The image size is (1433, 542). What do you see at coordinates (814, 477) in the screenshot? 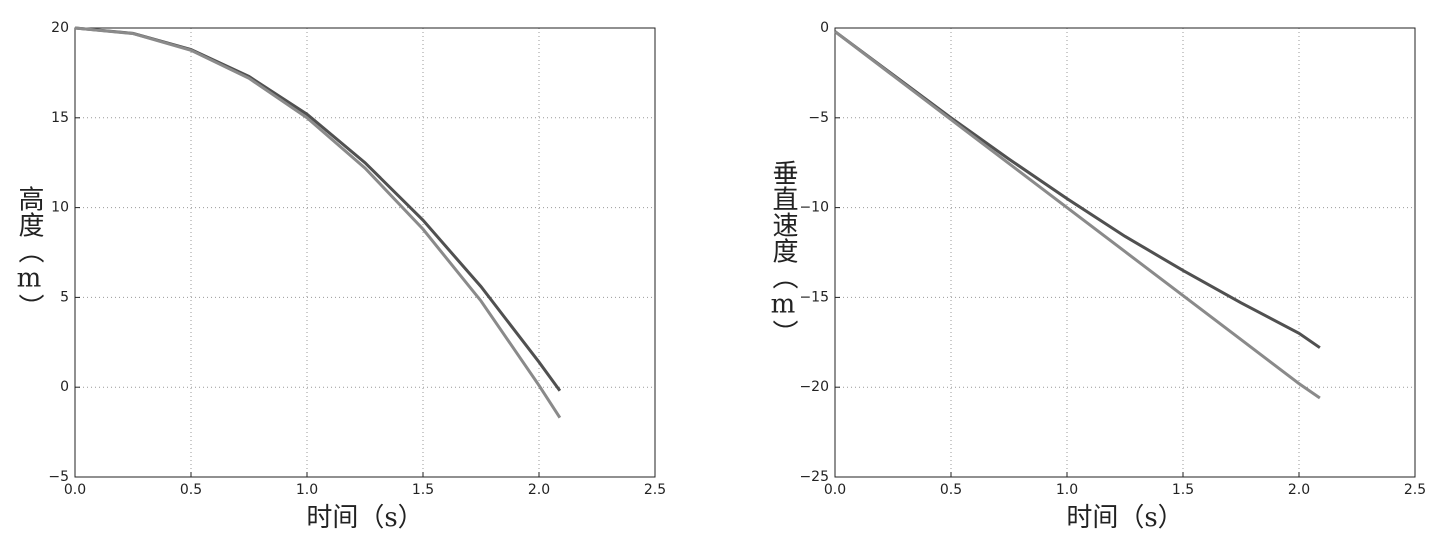
I see `y-tick-label: −25` at bounding box center [814, 477].